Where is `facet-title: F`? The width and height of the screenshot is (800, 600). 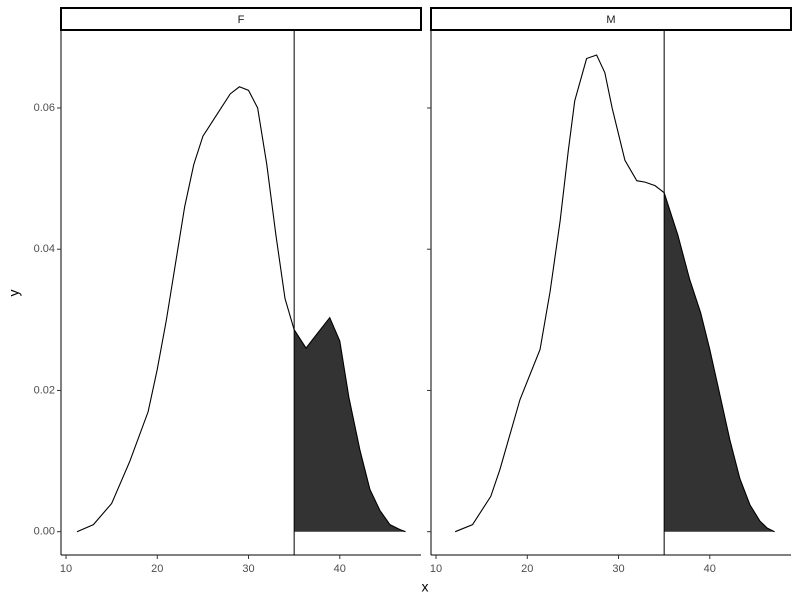 facet-title: F is located at coordinates (241, 20).